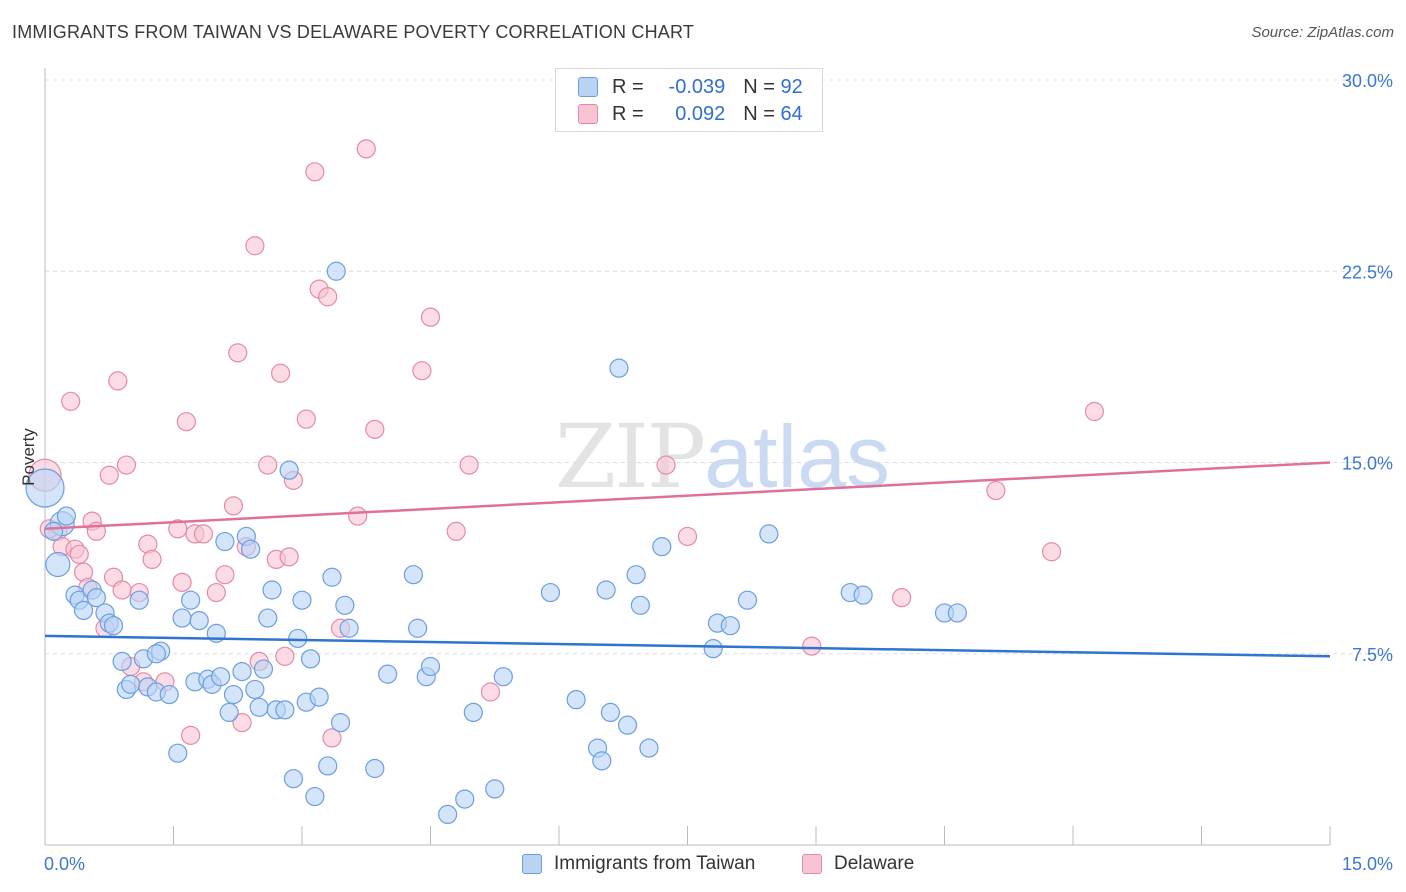 This screenshot has height=892, width=1406. What do you see at coordinates (687, 646) in the screenshot?
I see `taiwan-trend-line` at bounding box center [687, 646].